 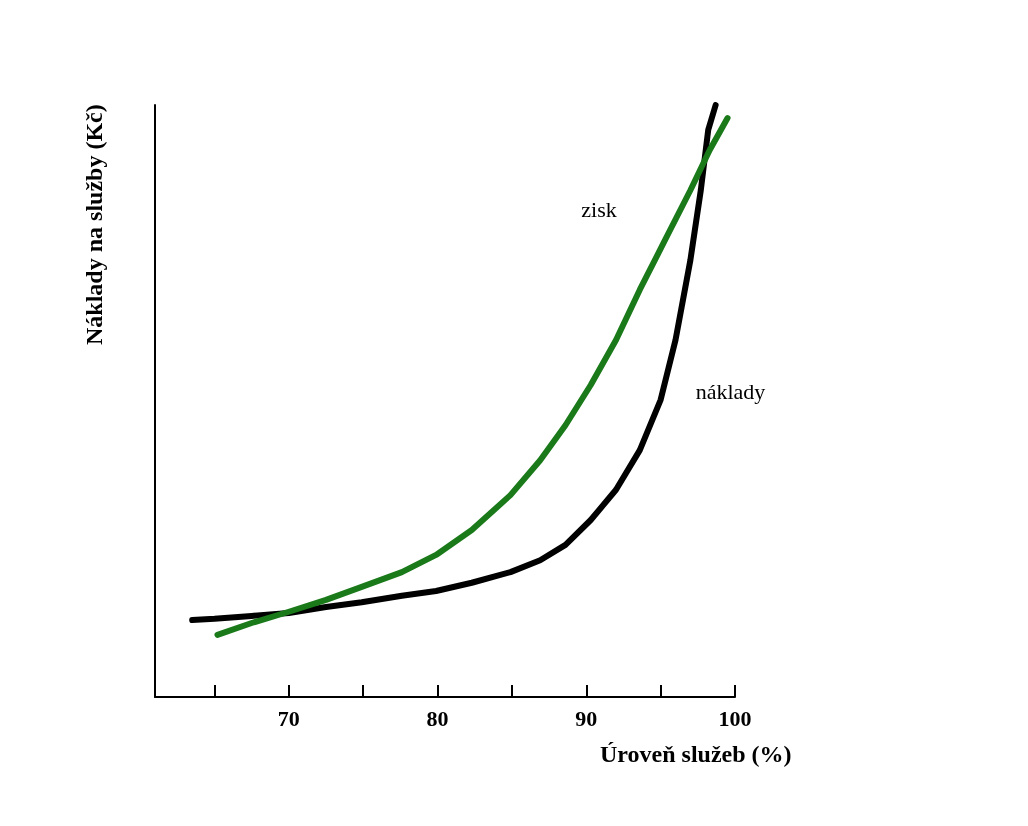 I want to click on x-tick-label: 100, so click(x=735, y=718).